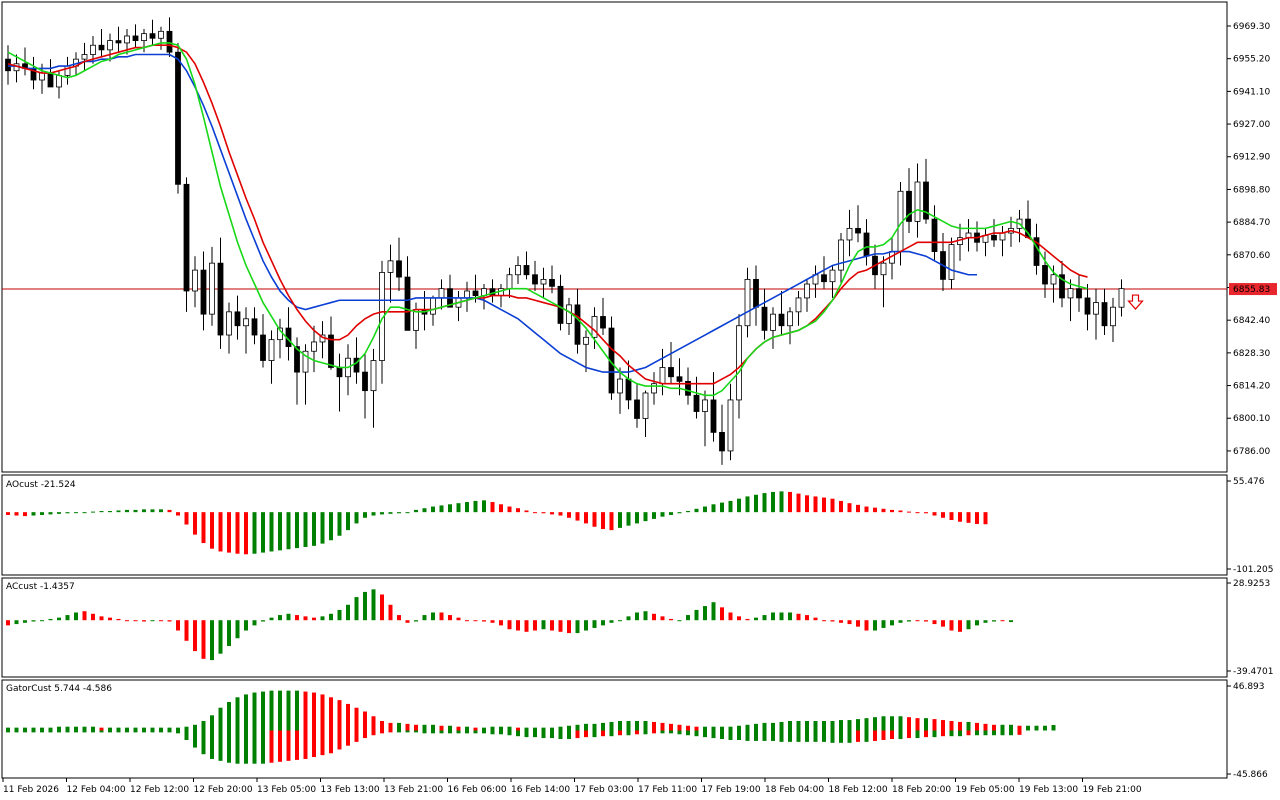 The width and height of the screenshot is (1280, 800). Describe the element at coordinates (41, 485) in the screenshot. I see `ao-title: AOcust -21.524` at that location.